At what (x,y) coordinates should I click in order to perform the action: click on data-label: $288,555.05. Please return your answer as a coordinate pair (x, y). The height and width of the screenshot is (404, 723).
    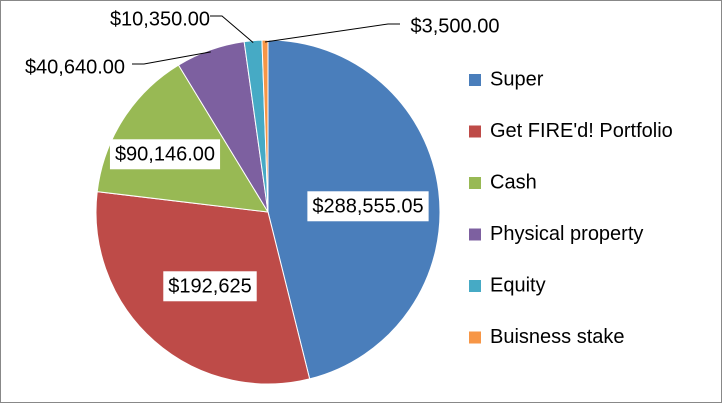
    Looking at the image, I should click on (367, 206).